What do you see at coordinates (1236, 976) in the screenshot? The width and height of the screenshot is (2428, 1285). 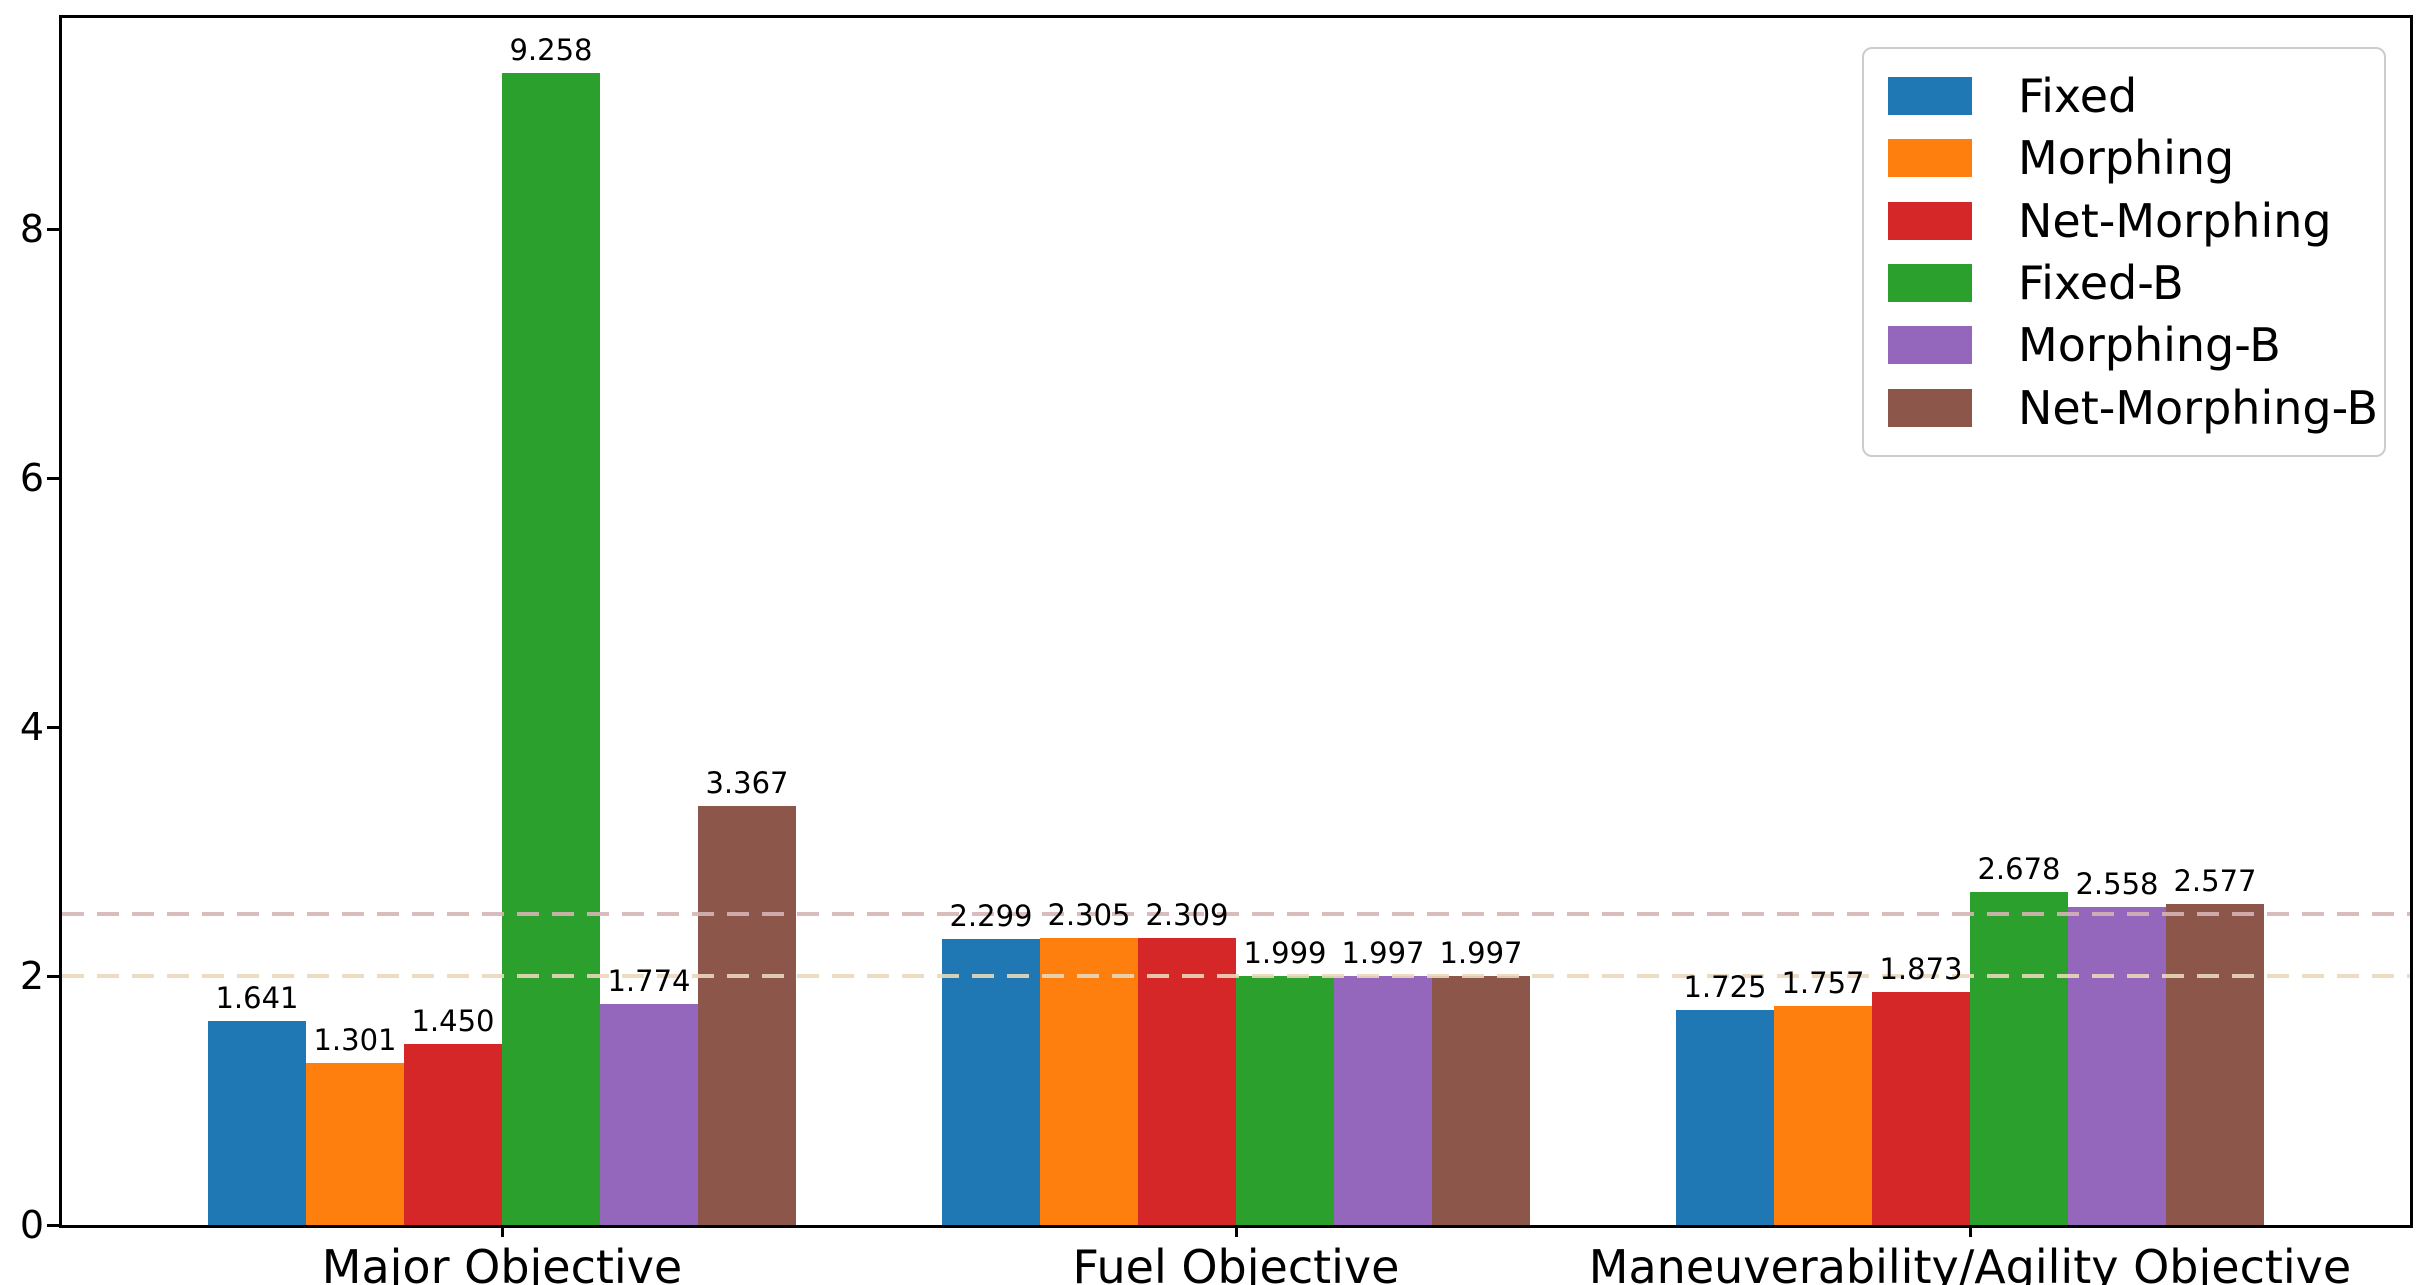 I see `reference-line-y2` at bounding box center [1236, 976].